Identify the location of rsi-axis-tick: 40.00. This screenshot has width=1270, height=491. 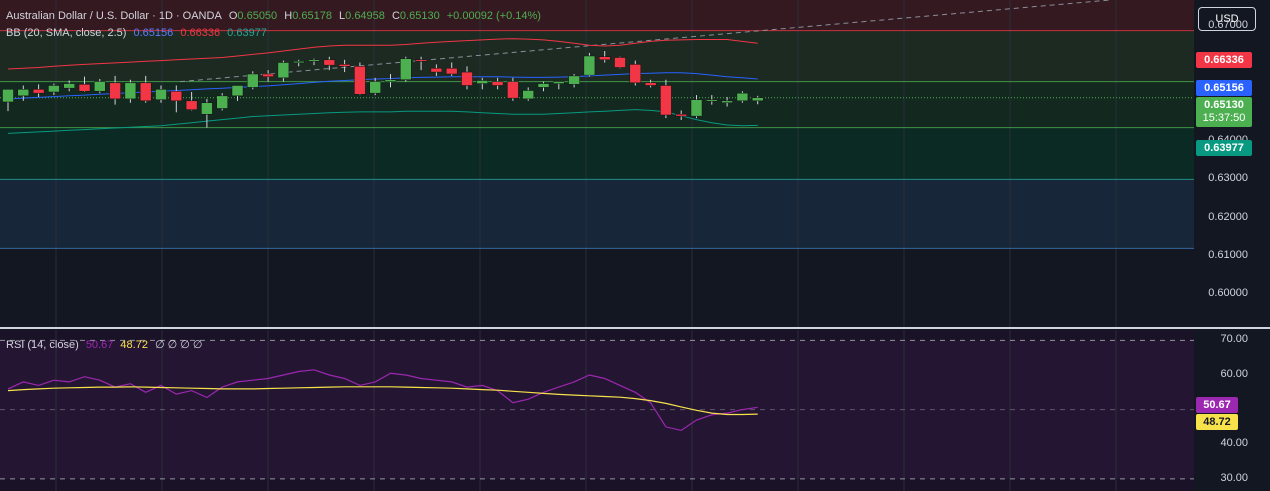
(1234, 443).